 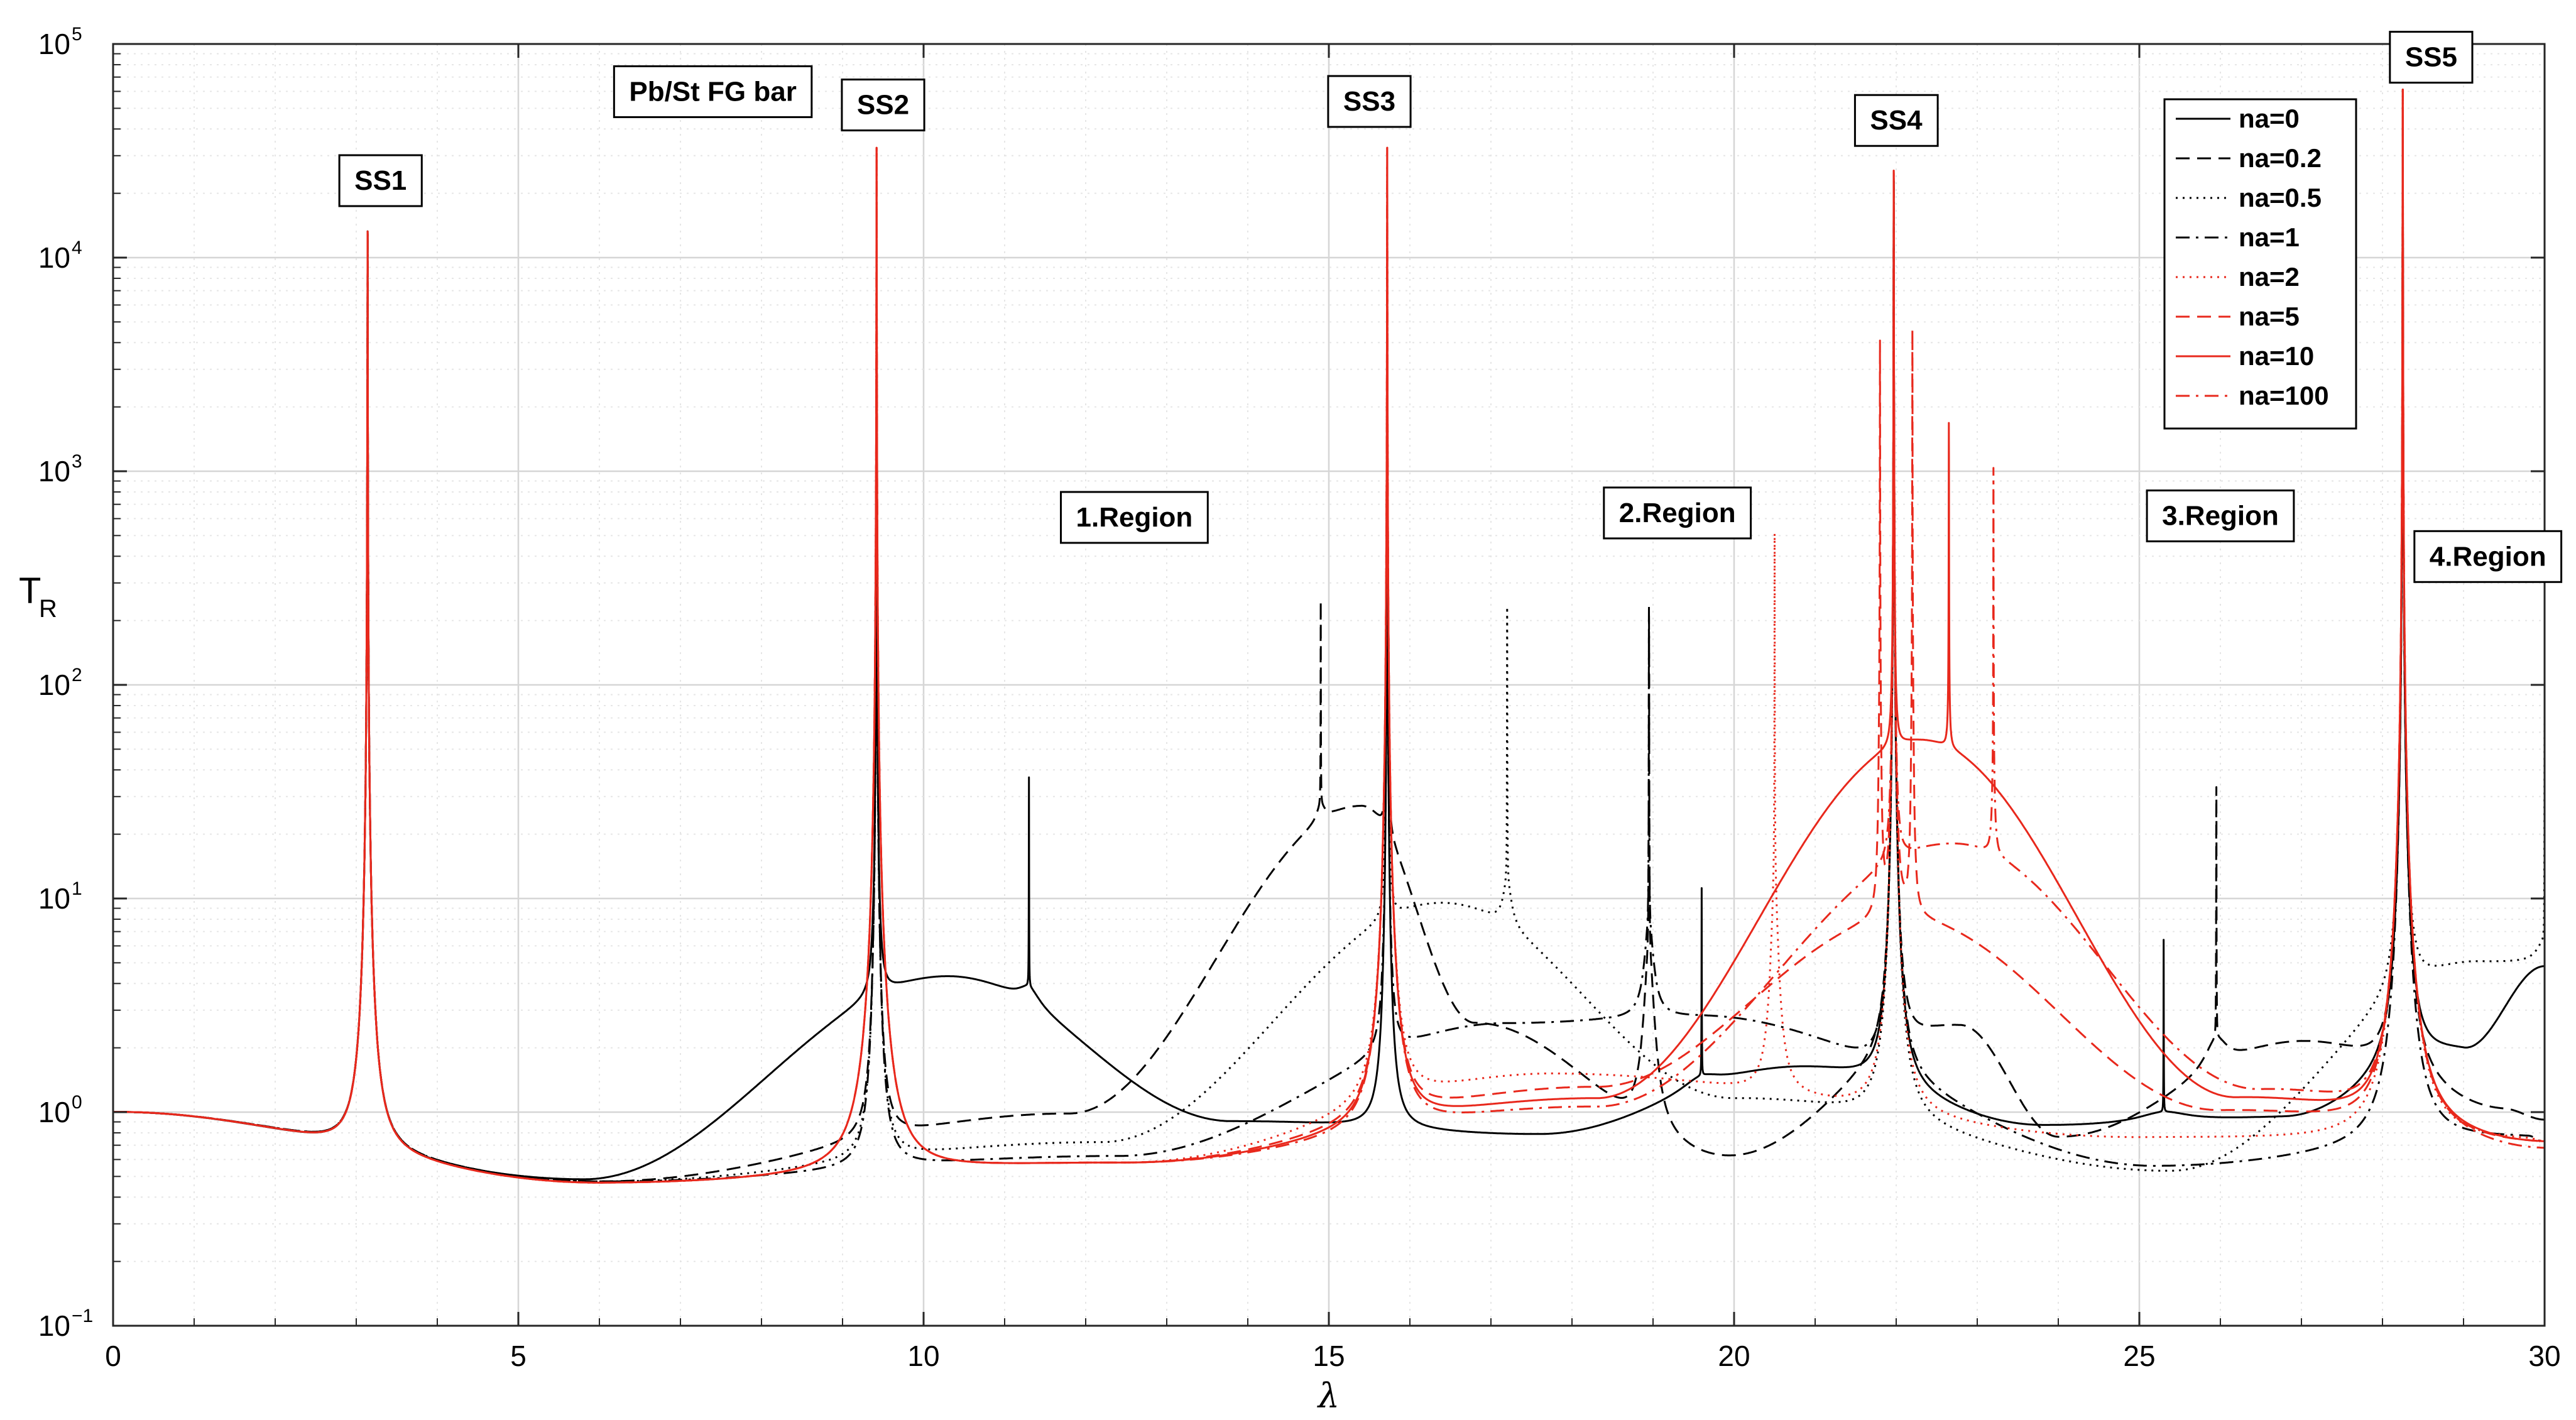 I want to click on x-tick-label: 15, so click(x=1329, y=1356).